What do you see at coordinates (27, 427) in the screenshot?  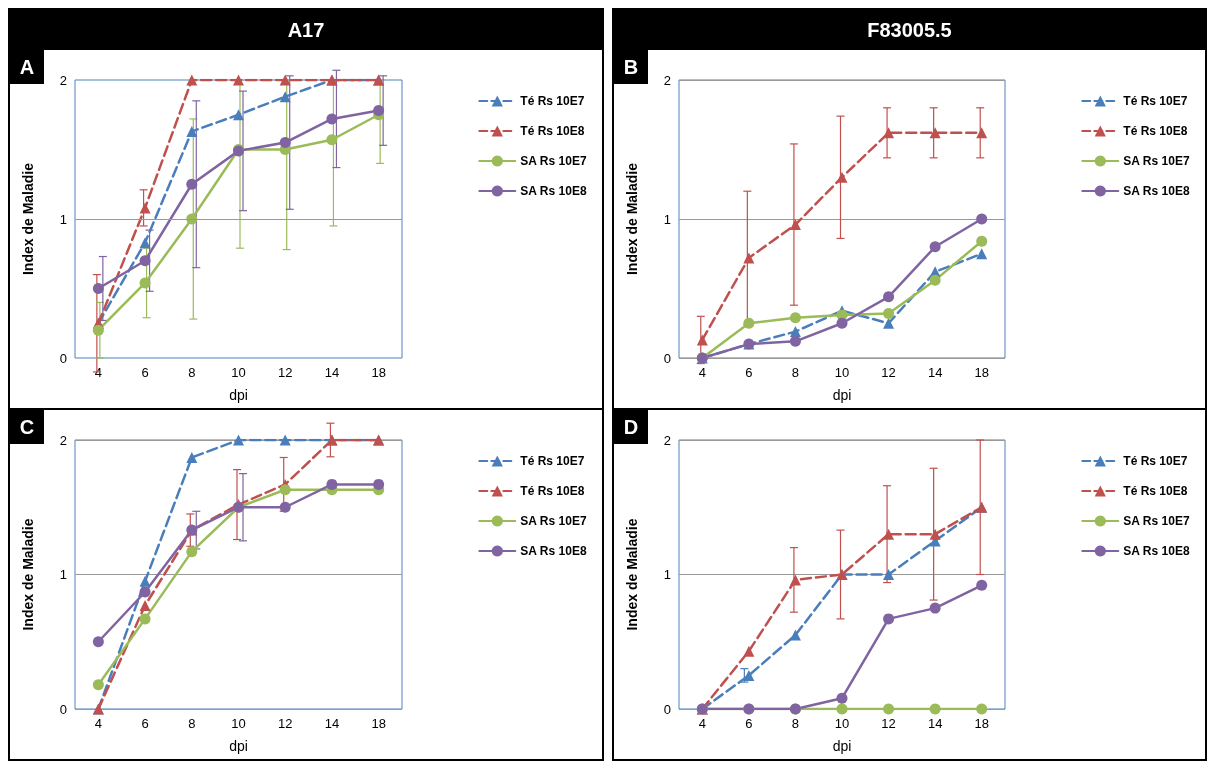 I see `text: C` at bounding box center [27, 427].